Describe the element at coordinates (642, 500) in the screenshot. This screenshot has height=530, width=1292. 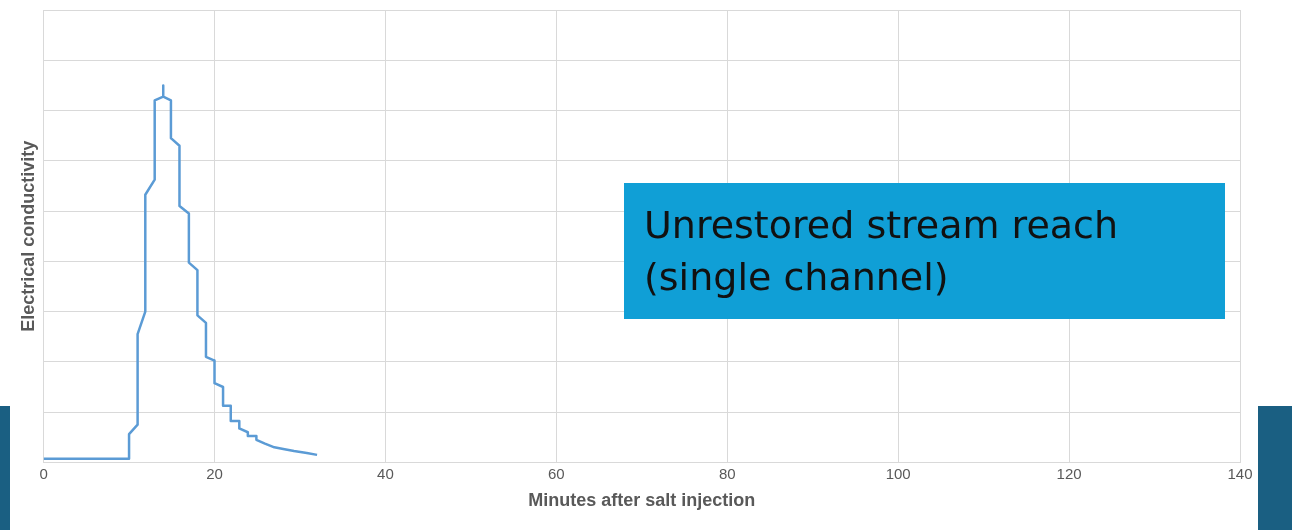
I see `x-axis-title: Minutes after salt injection` at that location.